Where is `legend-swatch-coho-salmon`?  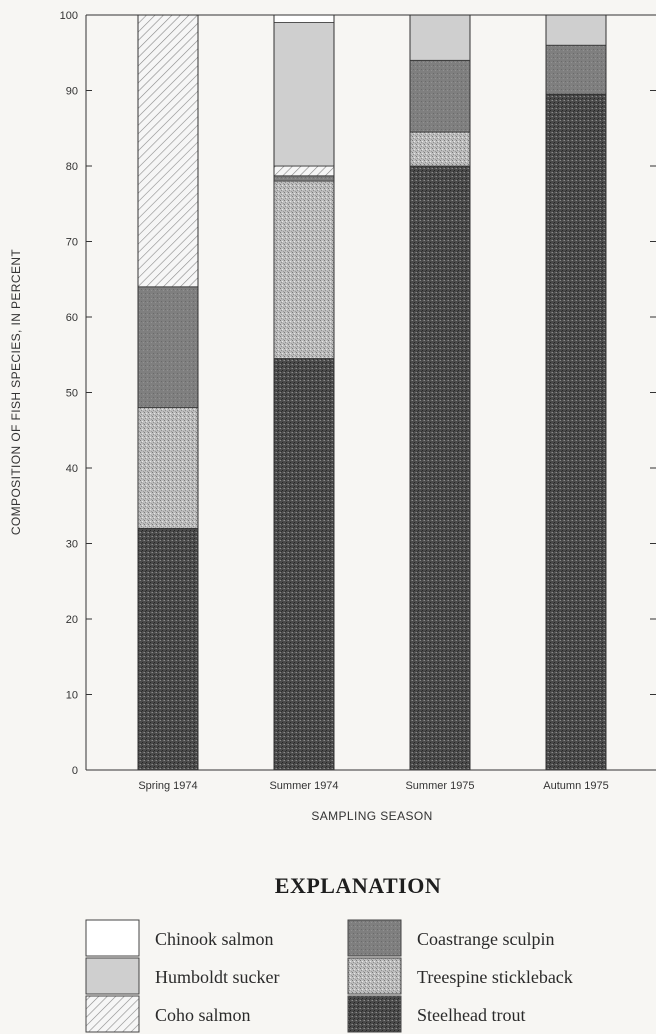
legend-swatch-coho-salmon is located at coordinates (112, 1014).